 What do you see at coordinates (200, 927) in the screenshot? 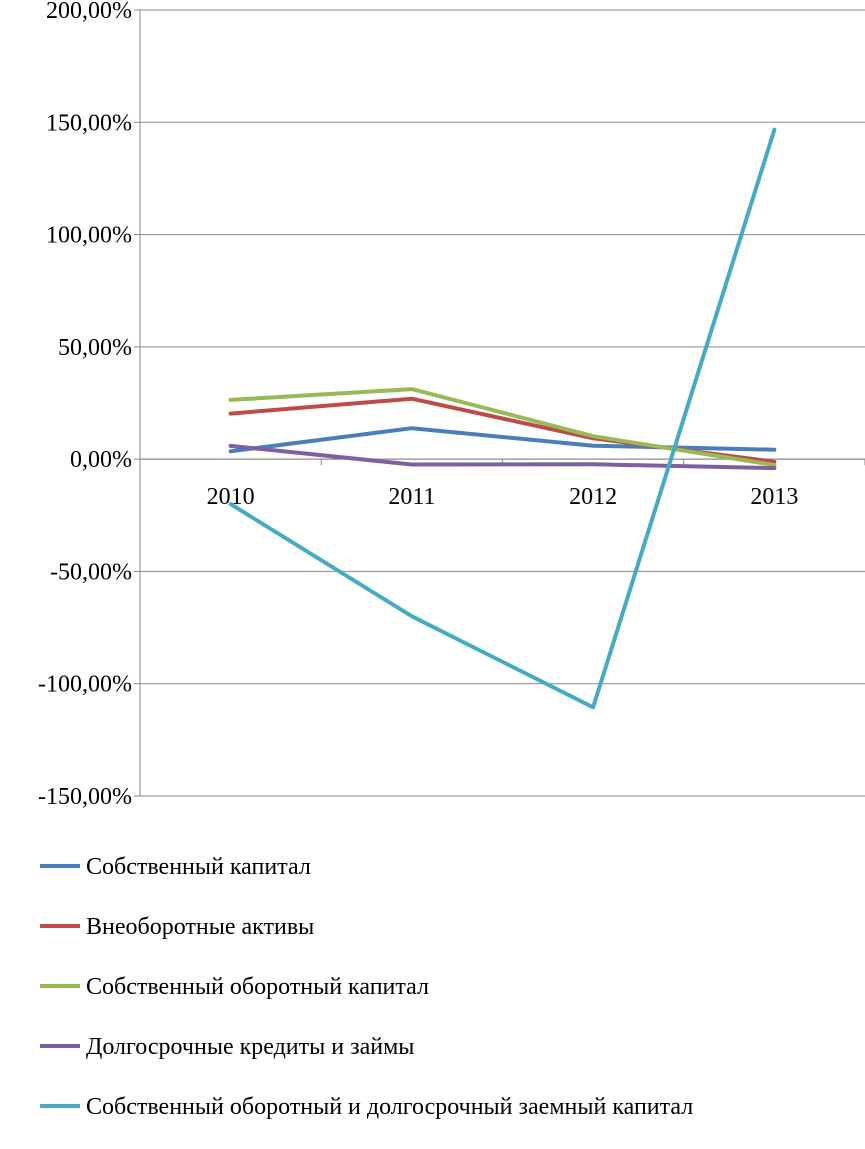
I see `legend-label: Внеоборотные активы` at bounding box center [200, 927].